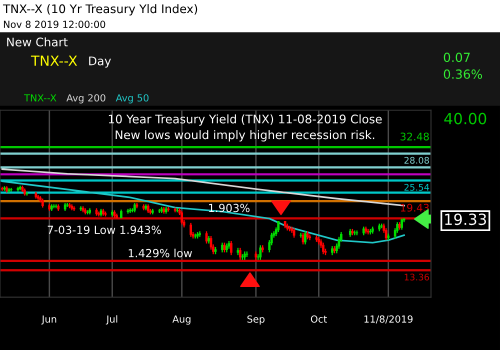 The height and width of the screenshot is (350, 500). I want to click on x-tick-label: Sep, so click(256, 320).